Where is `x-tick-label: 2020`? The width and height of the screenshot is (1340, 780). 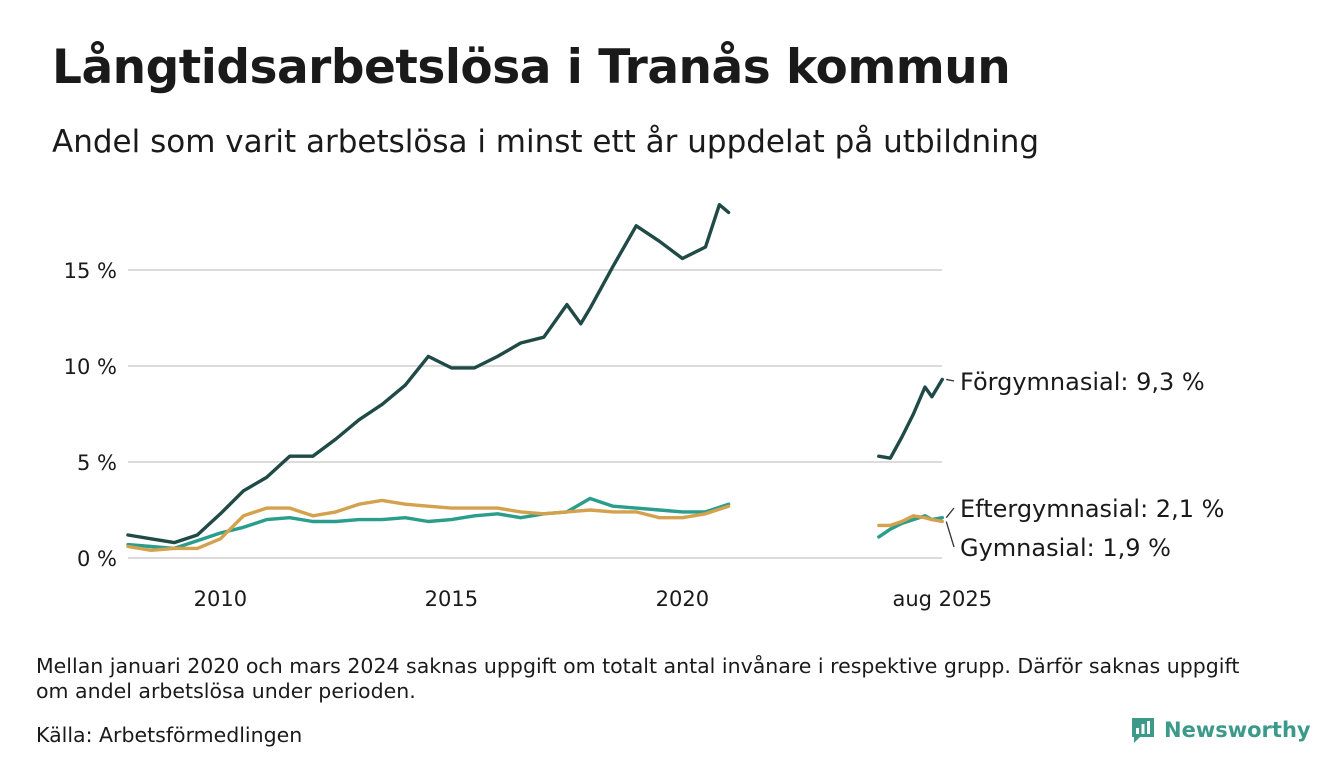
x-tick-label: 2020 is located at coordinates (682, 599).